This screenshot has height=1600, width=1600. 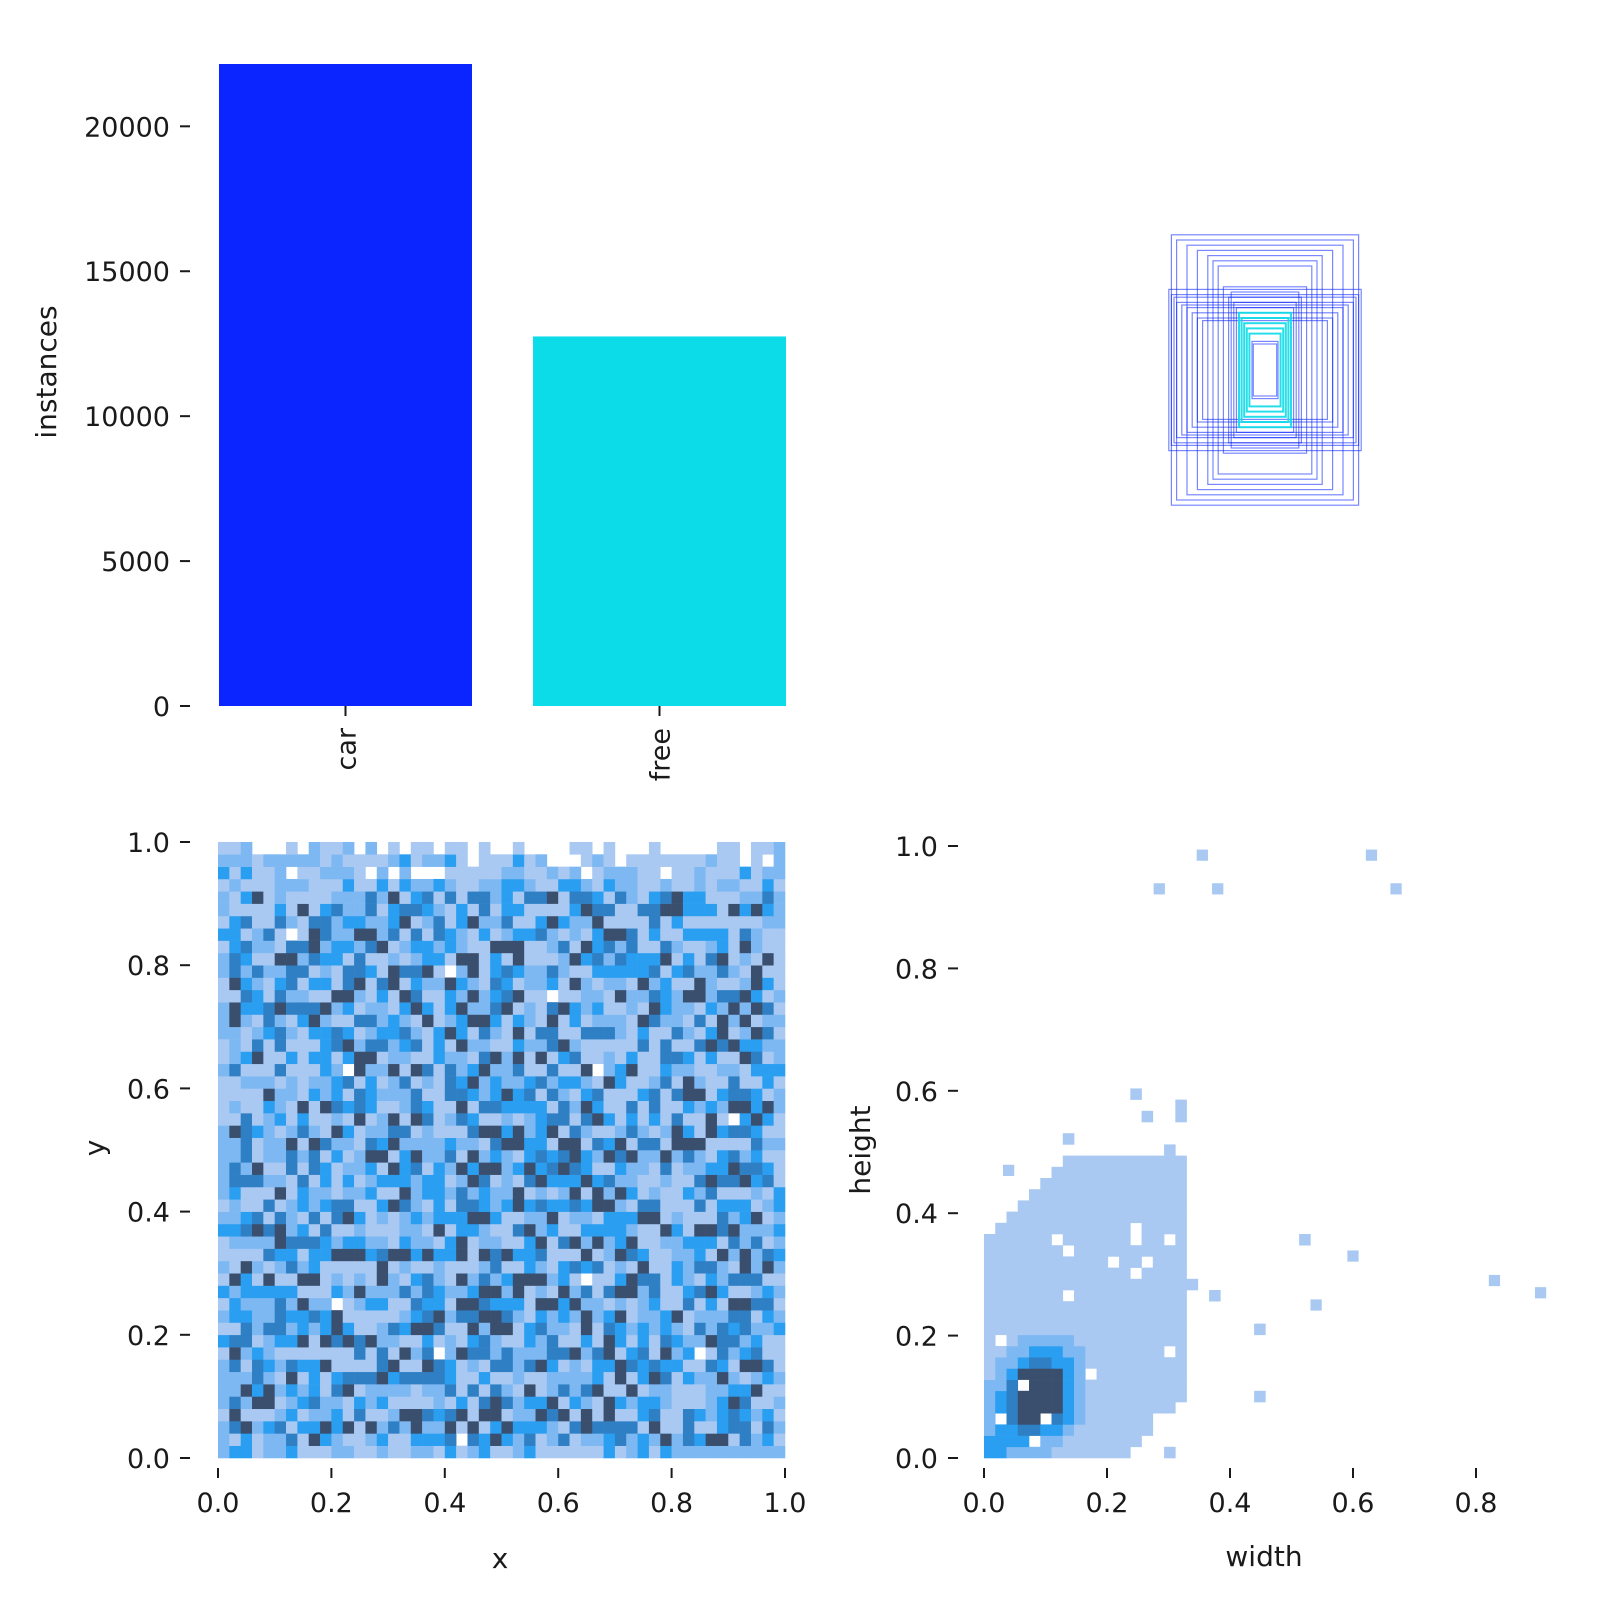 I want to click on x-tick-label-free: free, so click(x=661, y=754).